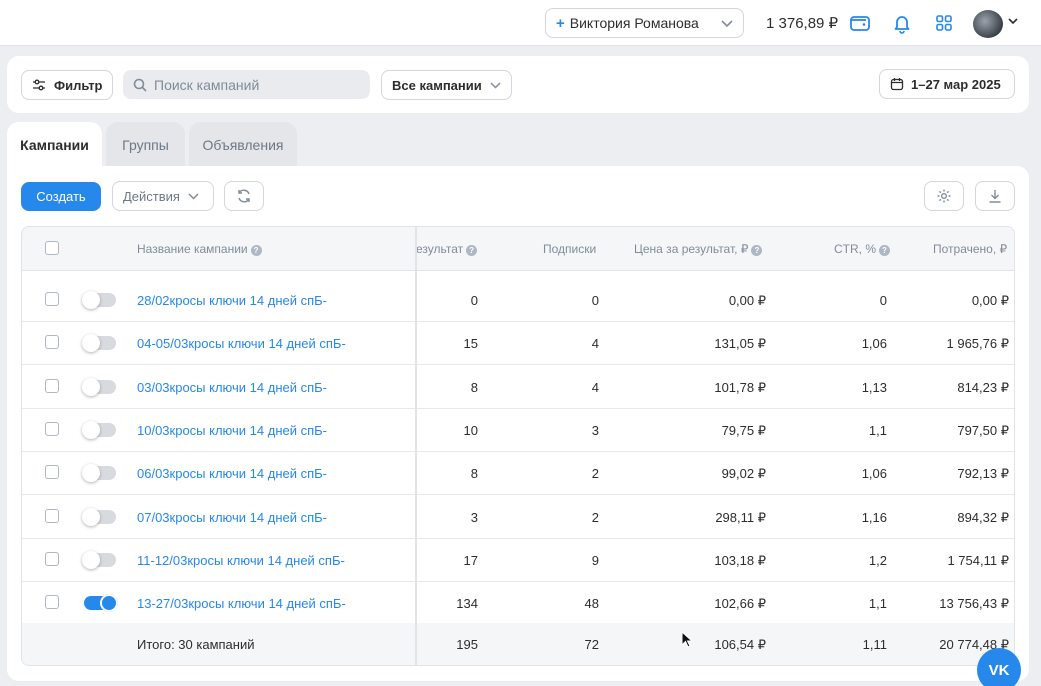  What do you see at coordinates (151, 196) in the screenshot?
I see `actions-label: Действия` at bounding box center [151, 196].